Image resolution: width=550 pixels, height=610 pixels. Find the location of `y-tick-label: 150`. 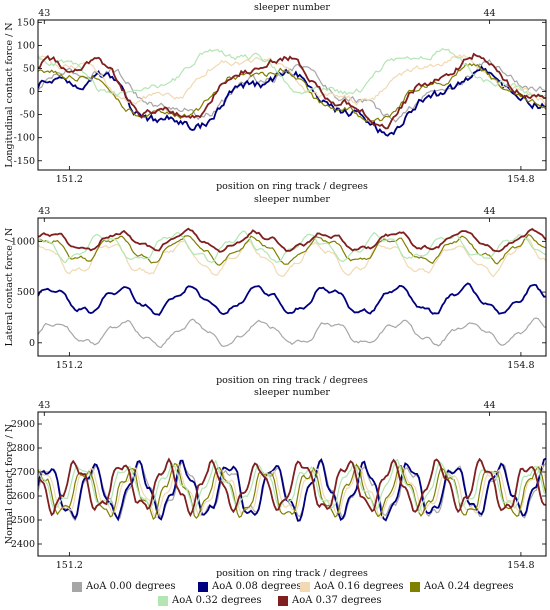

y-tick-label: 150 is located at coordinates (26, 22).